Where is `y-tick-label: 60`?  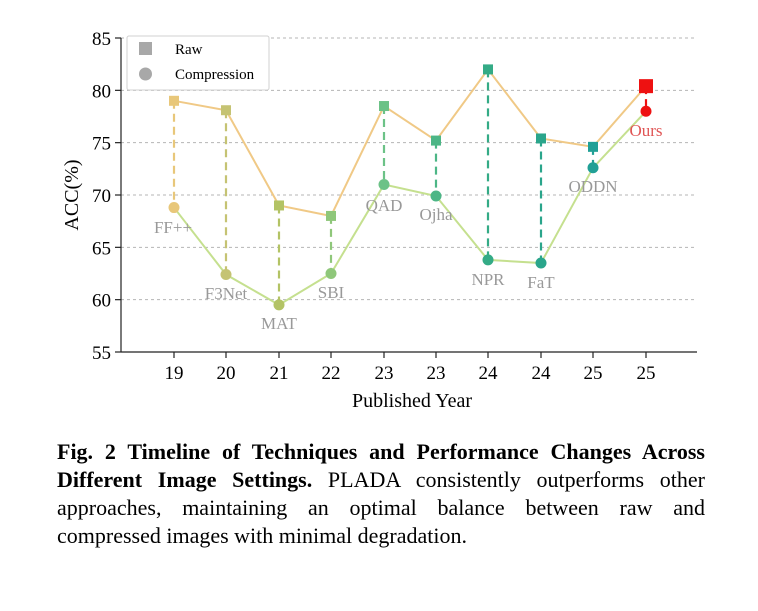 y-tick-label: 60 is located at coordinates (101, 301).